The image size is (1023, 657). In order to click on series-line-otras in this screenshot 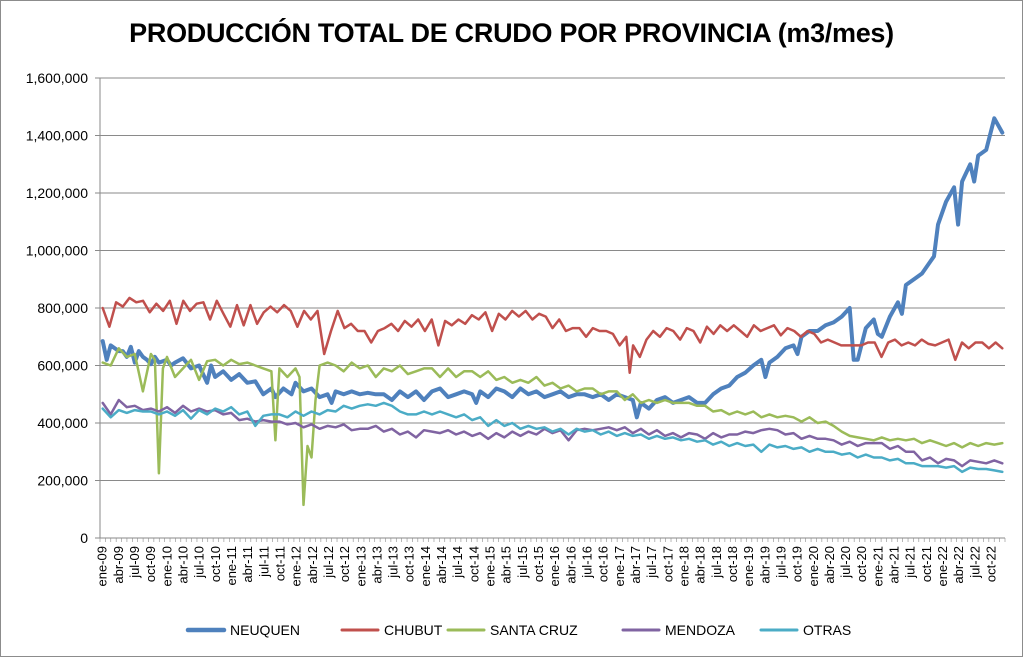, I will do `click(552, 437)`.